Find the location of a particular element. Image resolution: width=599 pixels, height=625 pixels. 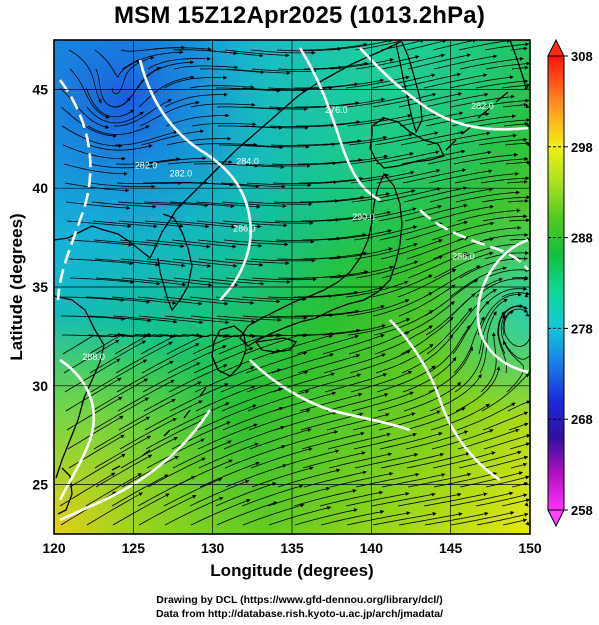

colorbar: 308 298 288 278 268 258 is located at coordinates (570, 283).